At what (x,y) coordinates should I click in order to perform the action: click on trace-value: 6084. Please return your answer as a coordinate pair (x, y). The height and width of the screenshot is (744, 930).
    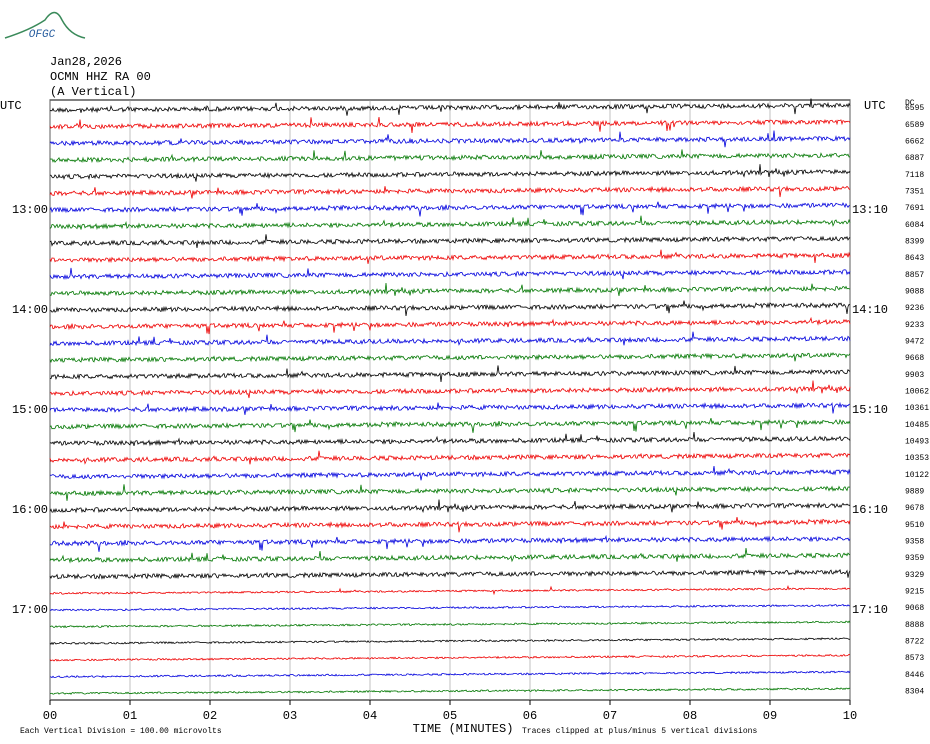
    Looking at the image, I should click on (914, 225).